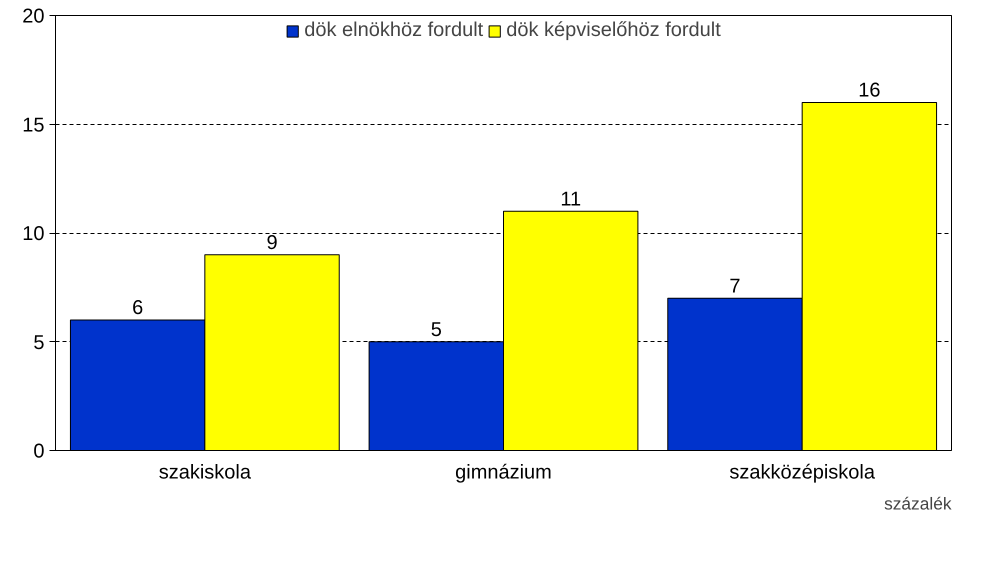 This screenshot has height=580, width=998. Describe the element at coordinates (138, 308) in the screenshot. I see `data-label: 6` at that location.